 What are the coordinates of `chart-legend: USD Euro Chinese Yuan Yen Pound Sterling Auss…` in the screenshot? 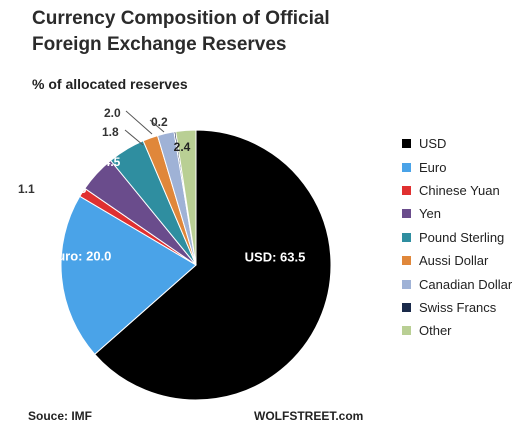 It's located at (457, 237).